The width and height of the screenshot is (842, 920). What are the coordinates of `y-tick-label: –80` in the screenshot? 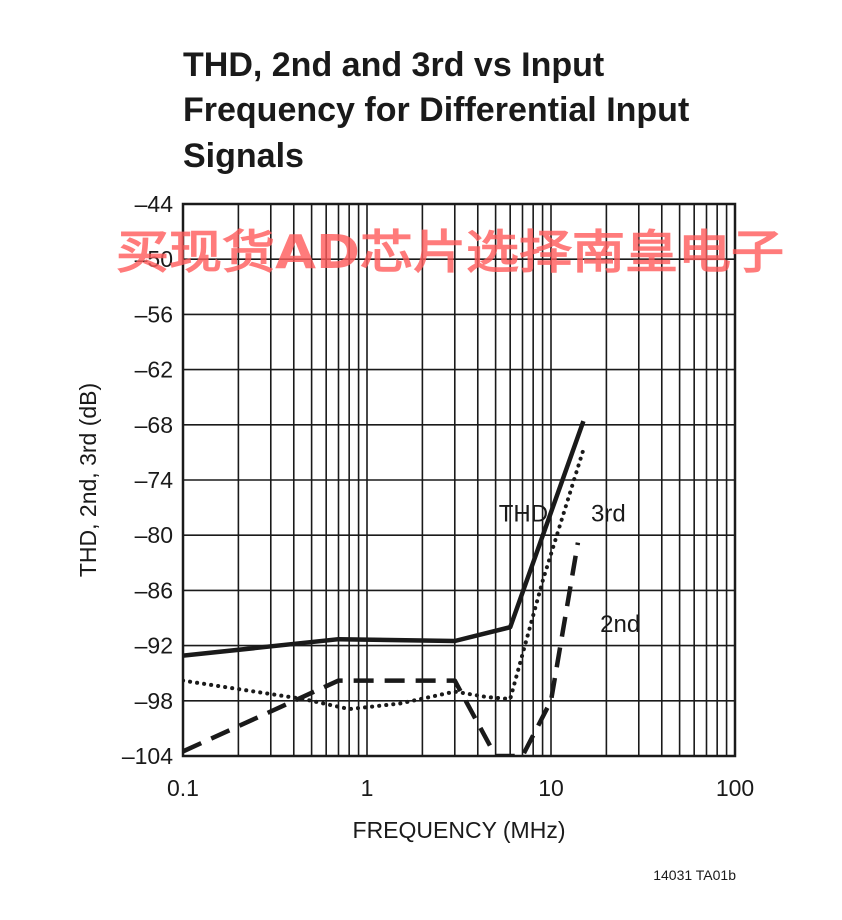 It's located at (154, 535).